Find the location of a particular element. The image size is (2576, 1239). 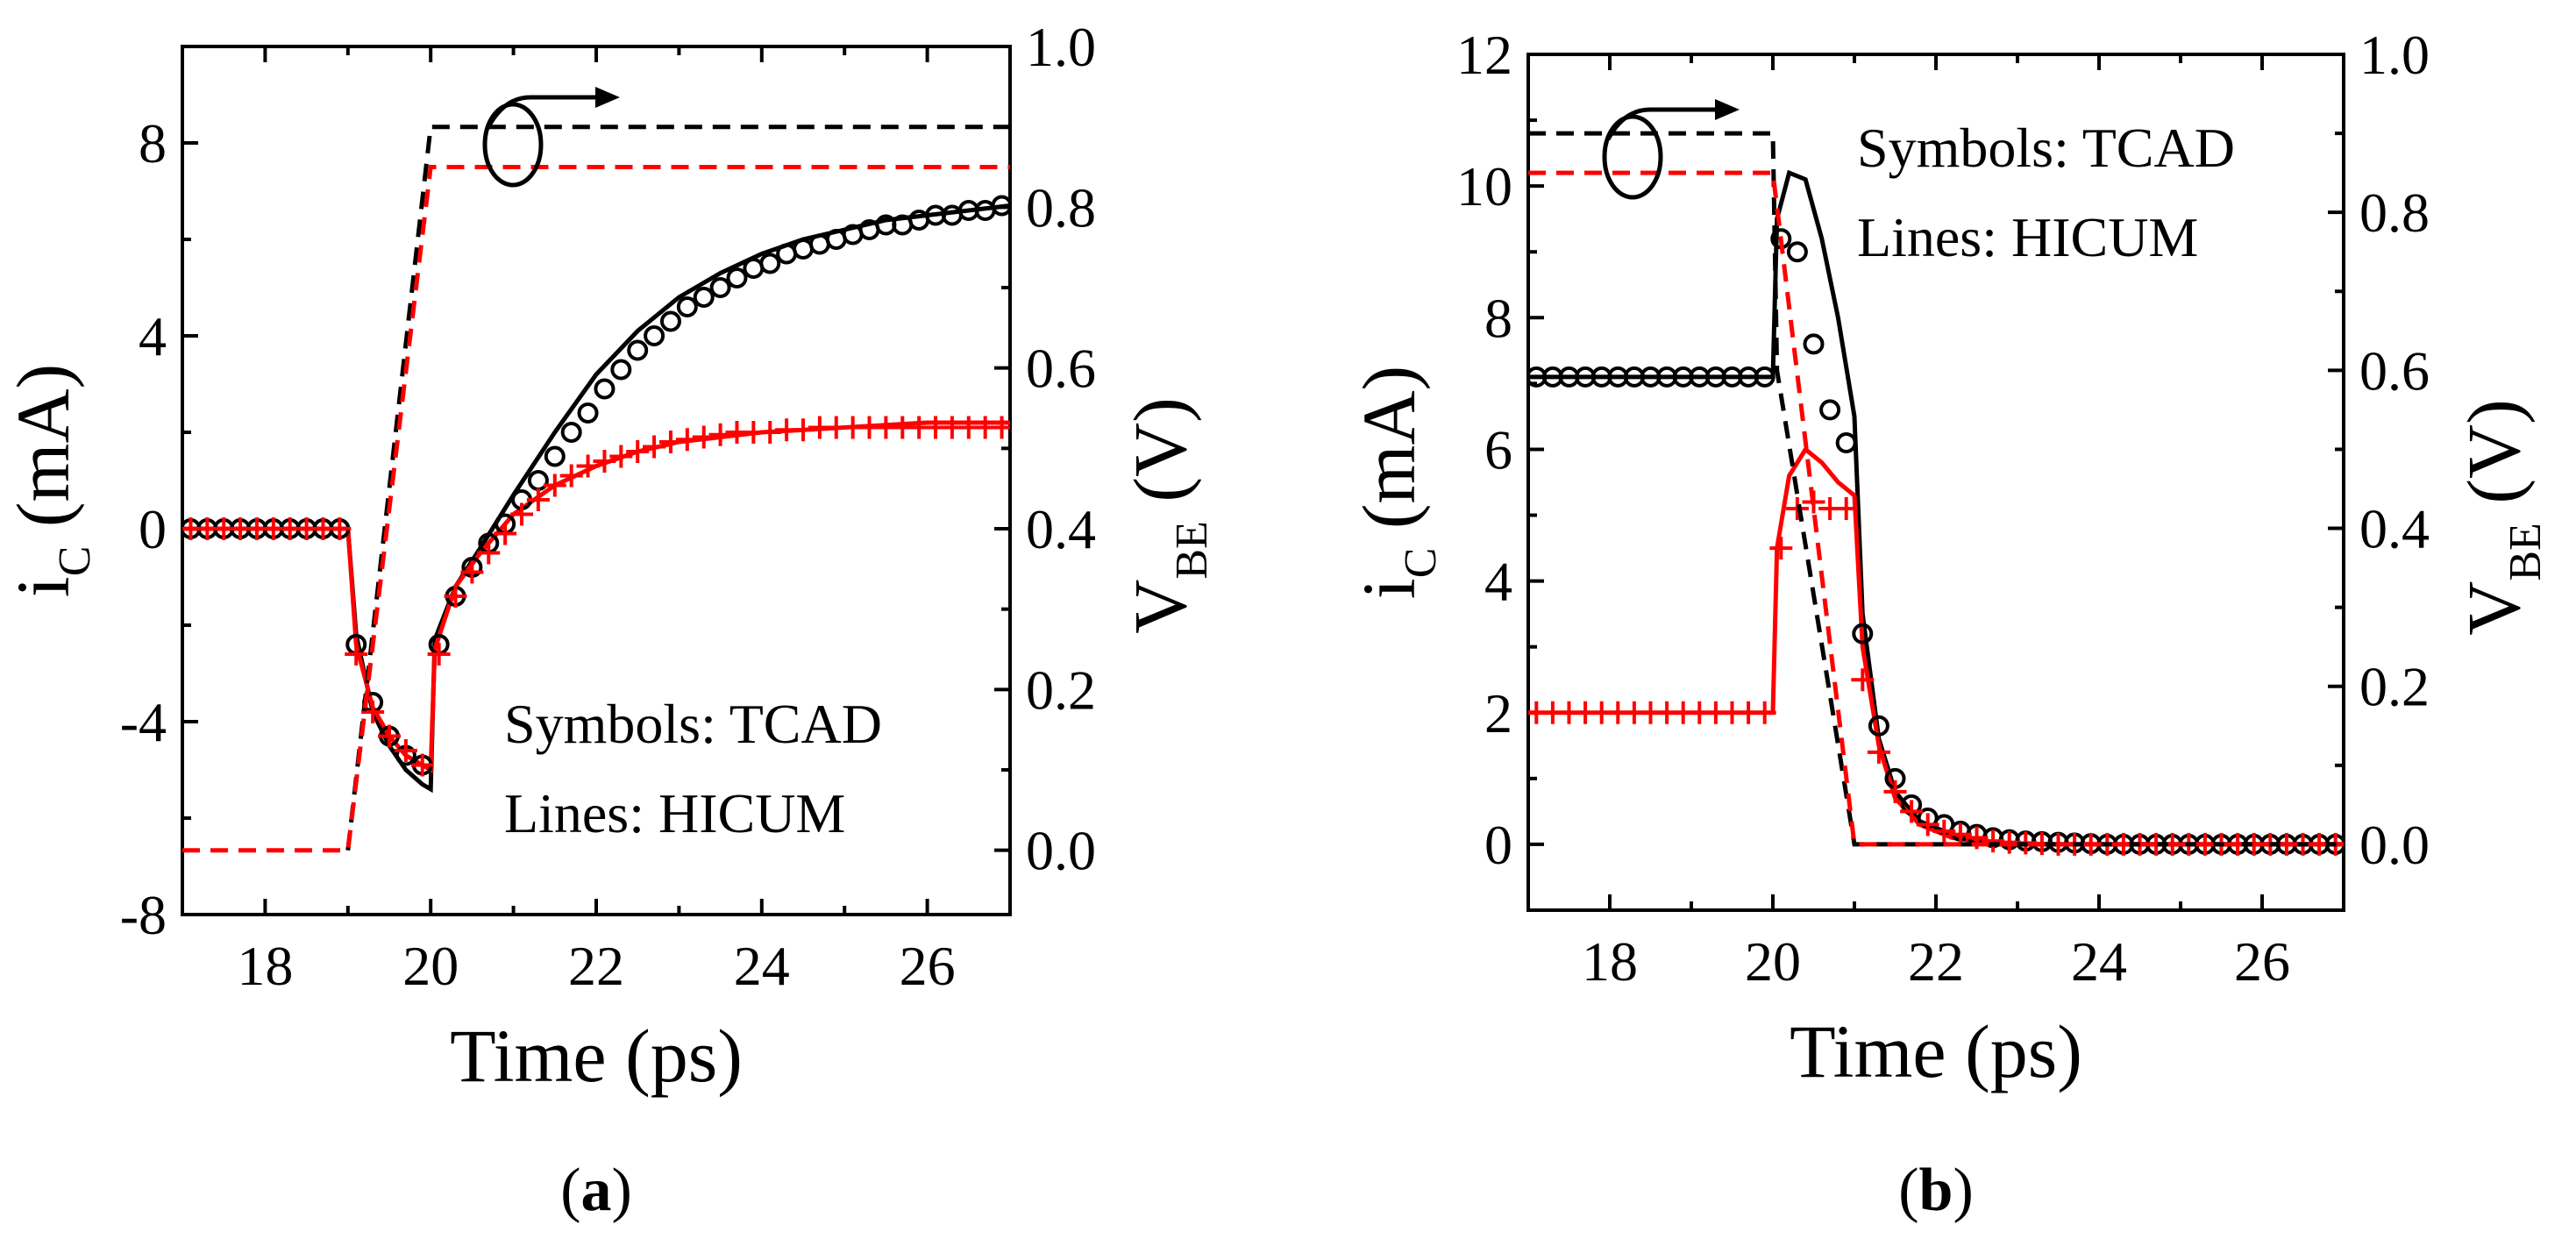

y-tick-label: 2 is located at coordinates (1498, 713).